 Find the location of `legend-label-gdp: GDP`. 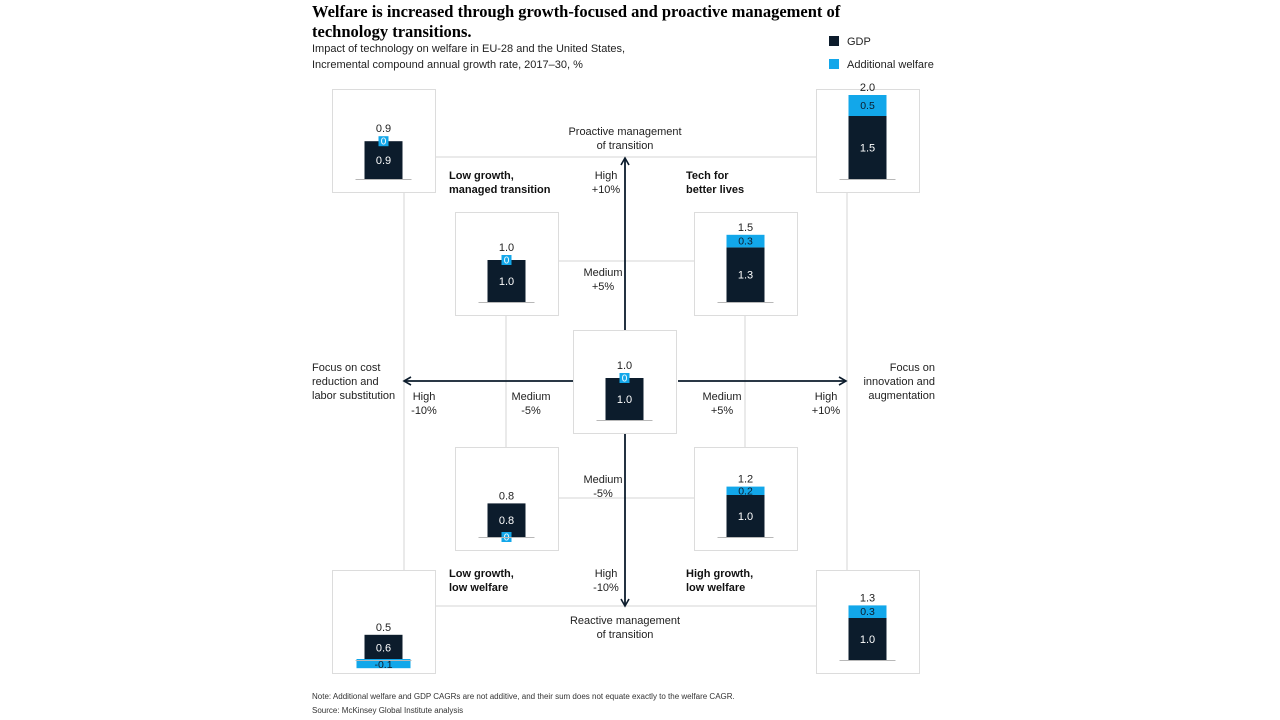

legend-label-gdp: GDP is located at coordinates (859, 42).